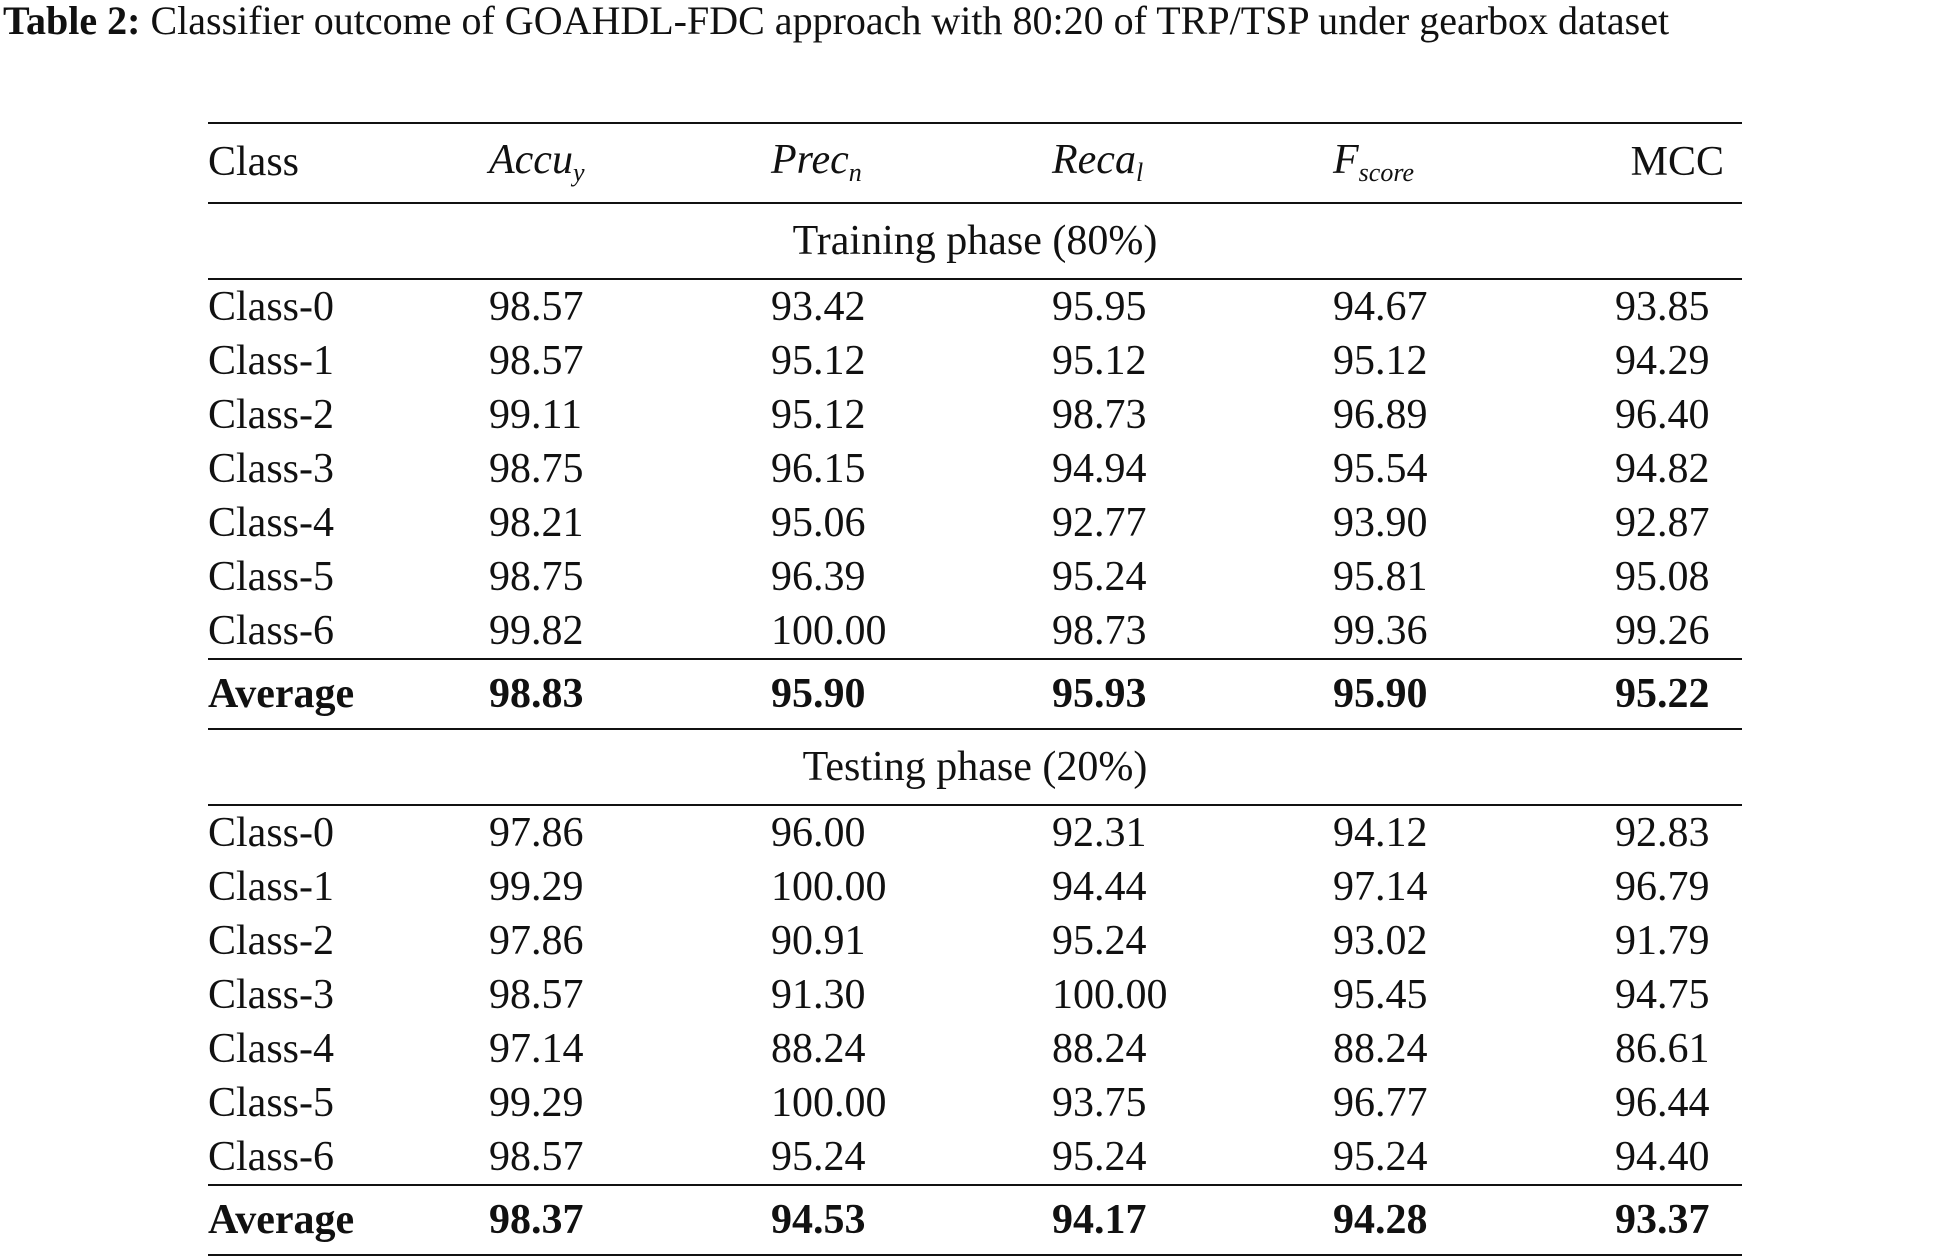 Image resolution: width=1952 pixels, height=1257 pixels. I want to click on cell-recall: 95.95, so click(1099, 307).